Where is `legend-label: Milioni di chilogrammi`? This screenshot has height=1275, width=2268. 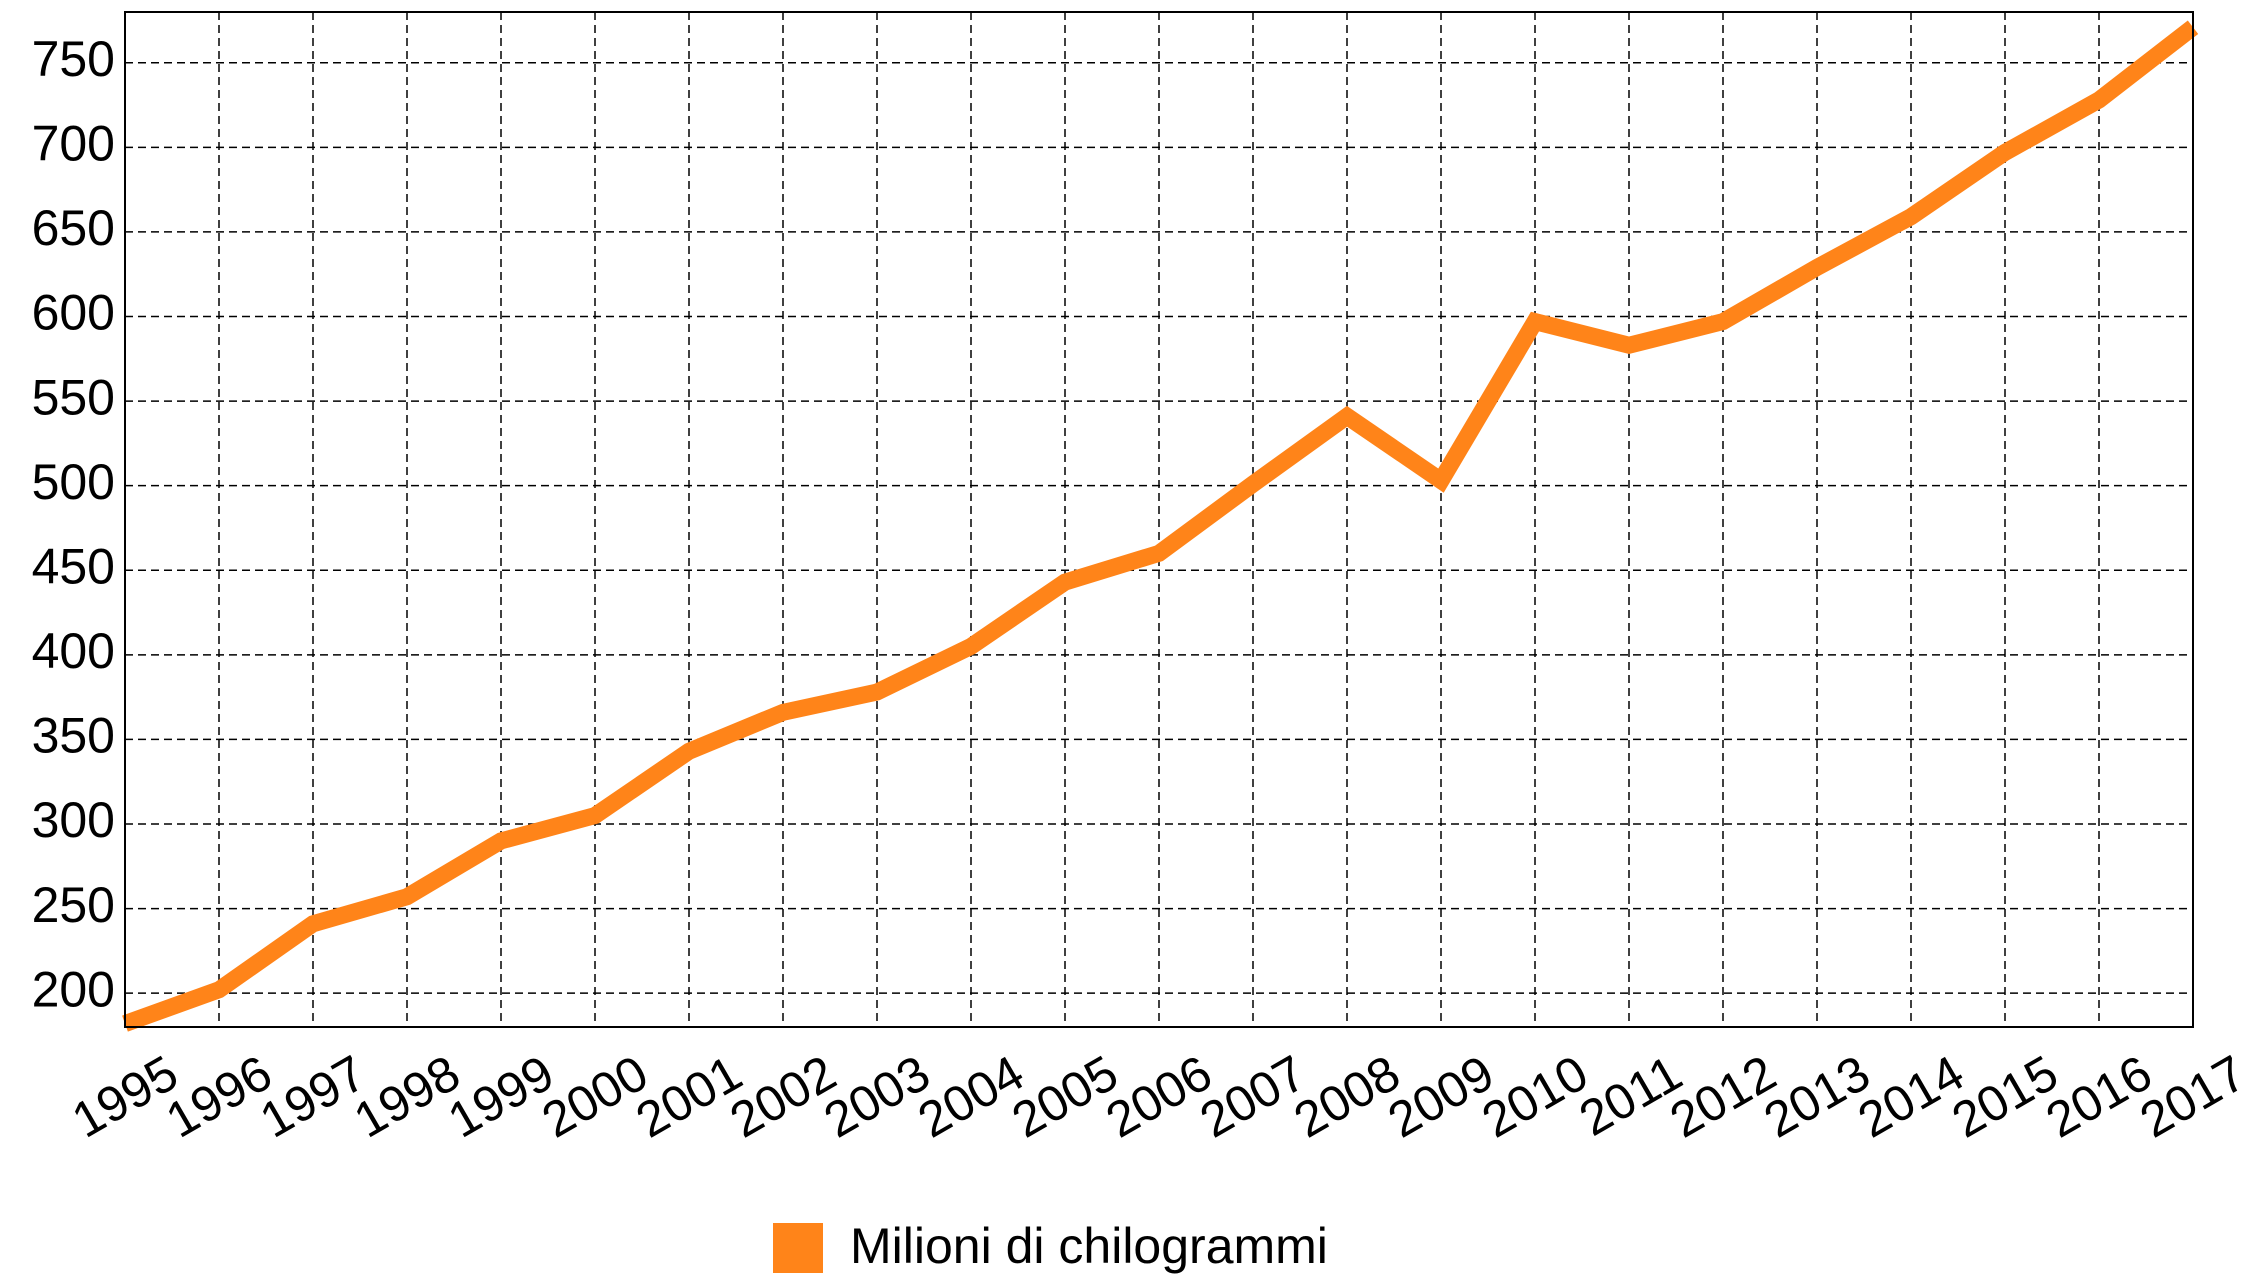 legend-label: Milioni di chilogrammi is located at coordinates (1089, 1246).